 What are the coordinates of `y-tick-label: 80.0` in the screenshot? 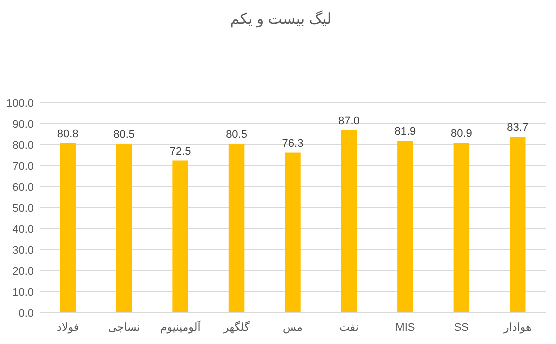 It's located at (23, 146).